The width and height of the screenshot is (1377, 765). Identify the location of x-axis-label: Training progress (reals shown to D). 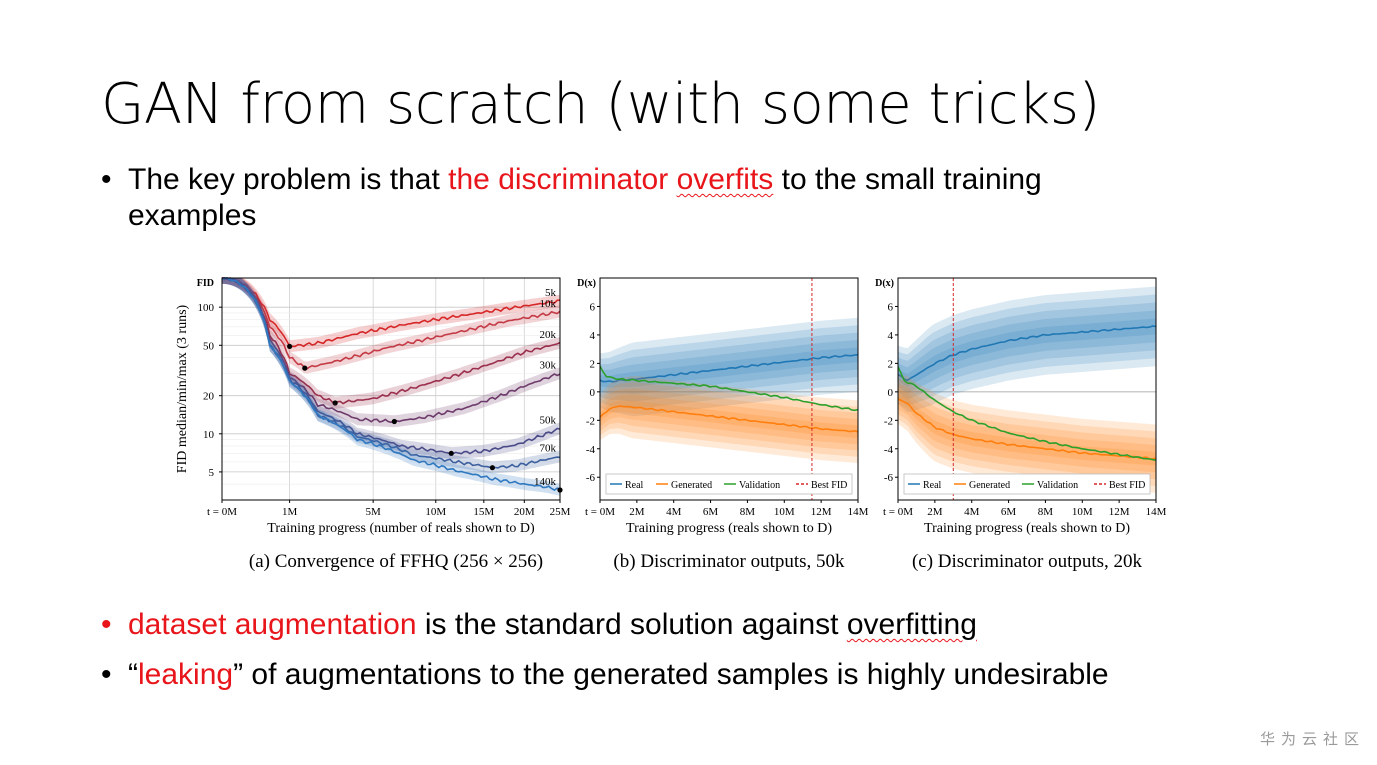
(729, 528).